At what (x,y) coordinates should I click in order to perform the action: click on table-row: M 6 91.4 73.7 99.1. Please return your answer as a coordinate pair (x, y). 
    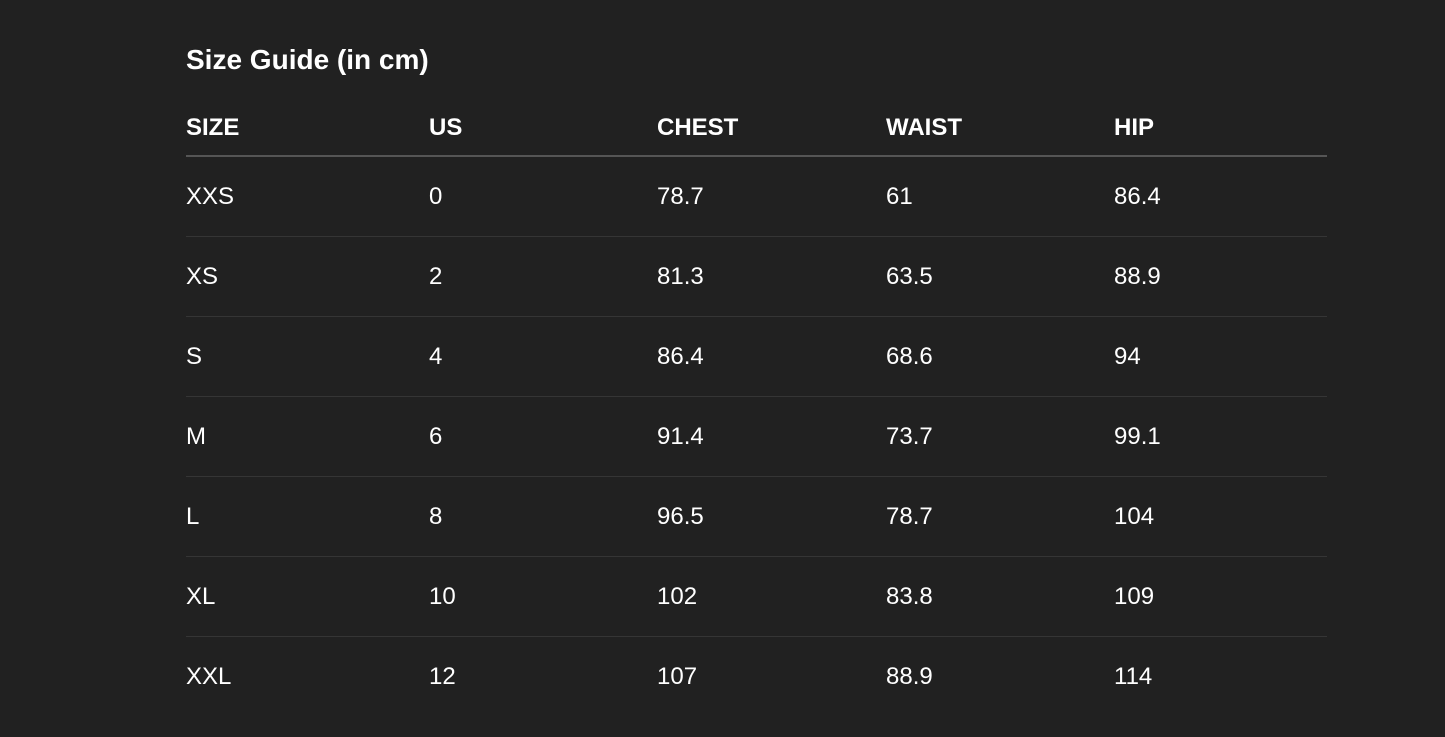
    Looking at the image, I should click on (756, 436).